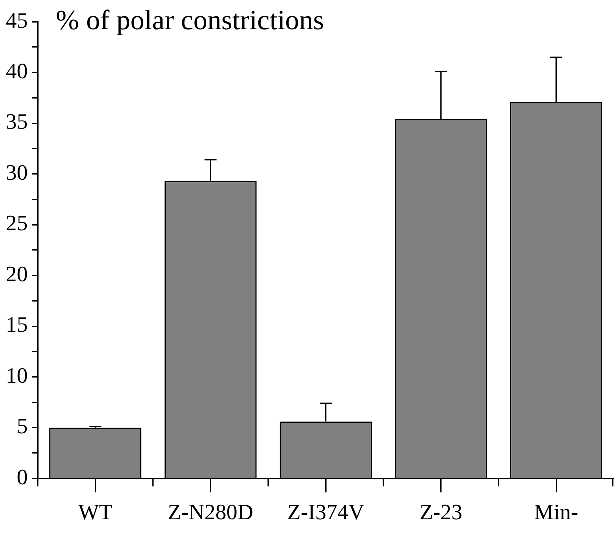 This screenshot has width=614, height=539. I want to click on y-tick-label: 20, so click(17, 273).